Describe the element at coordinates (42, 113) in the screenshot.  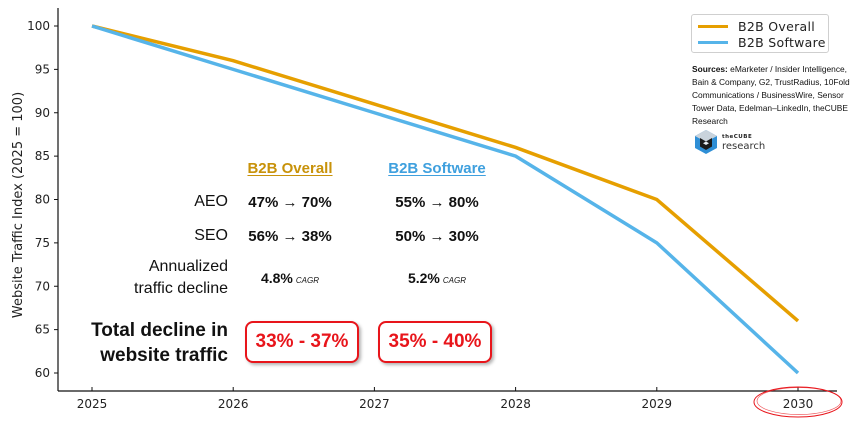
I see `y-tick-label: 90` at that location.